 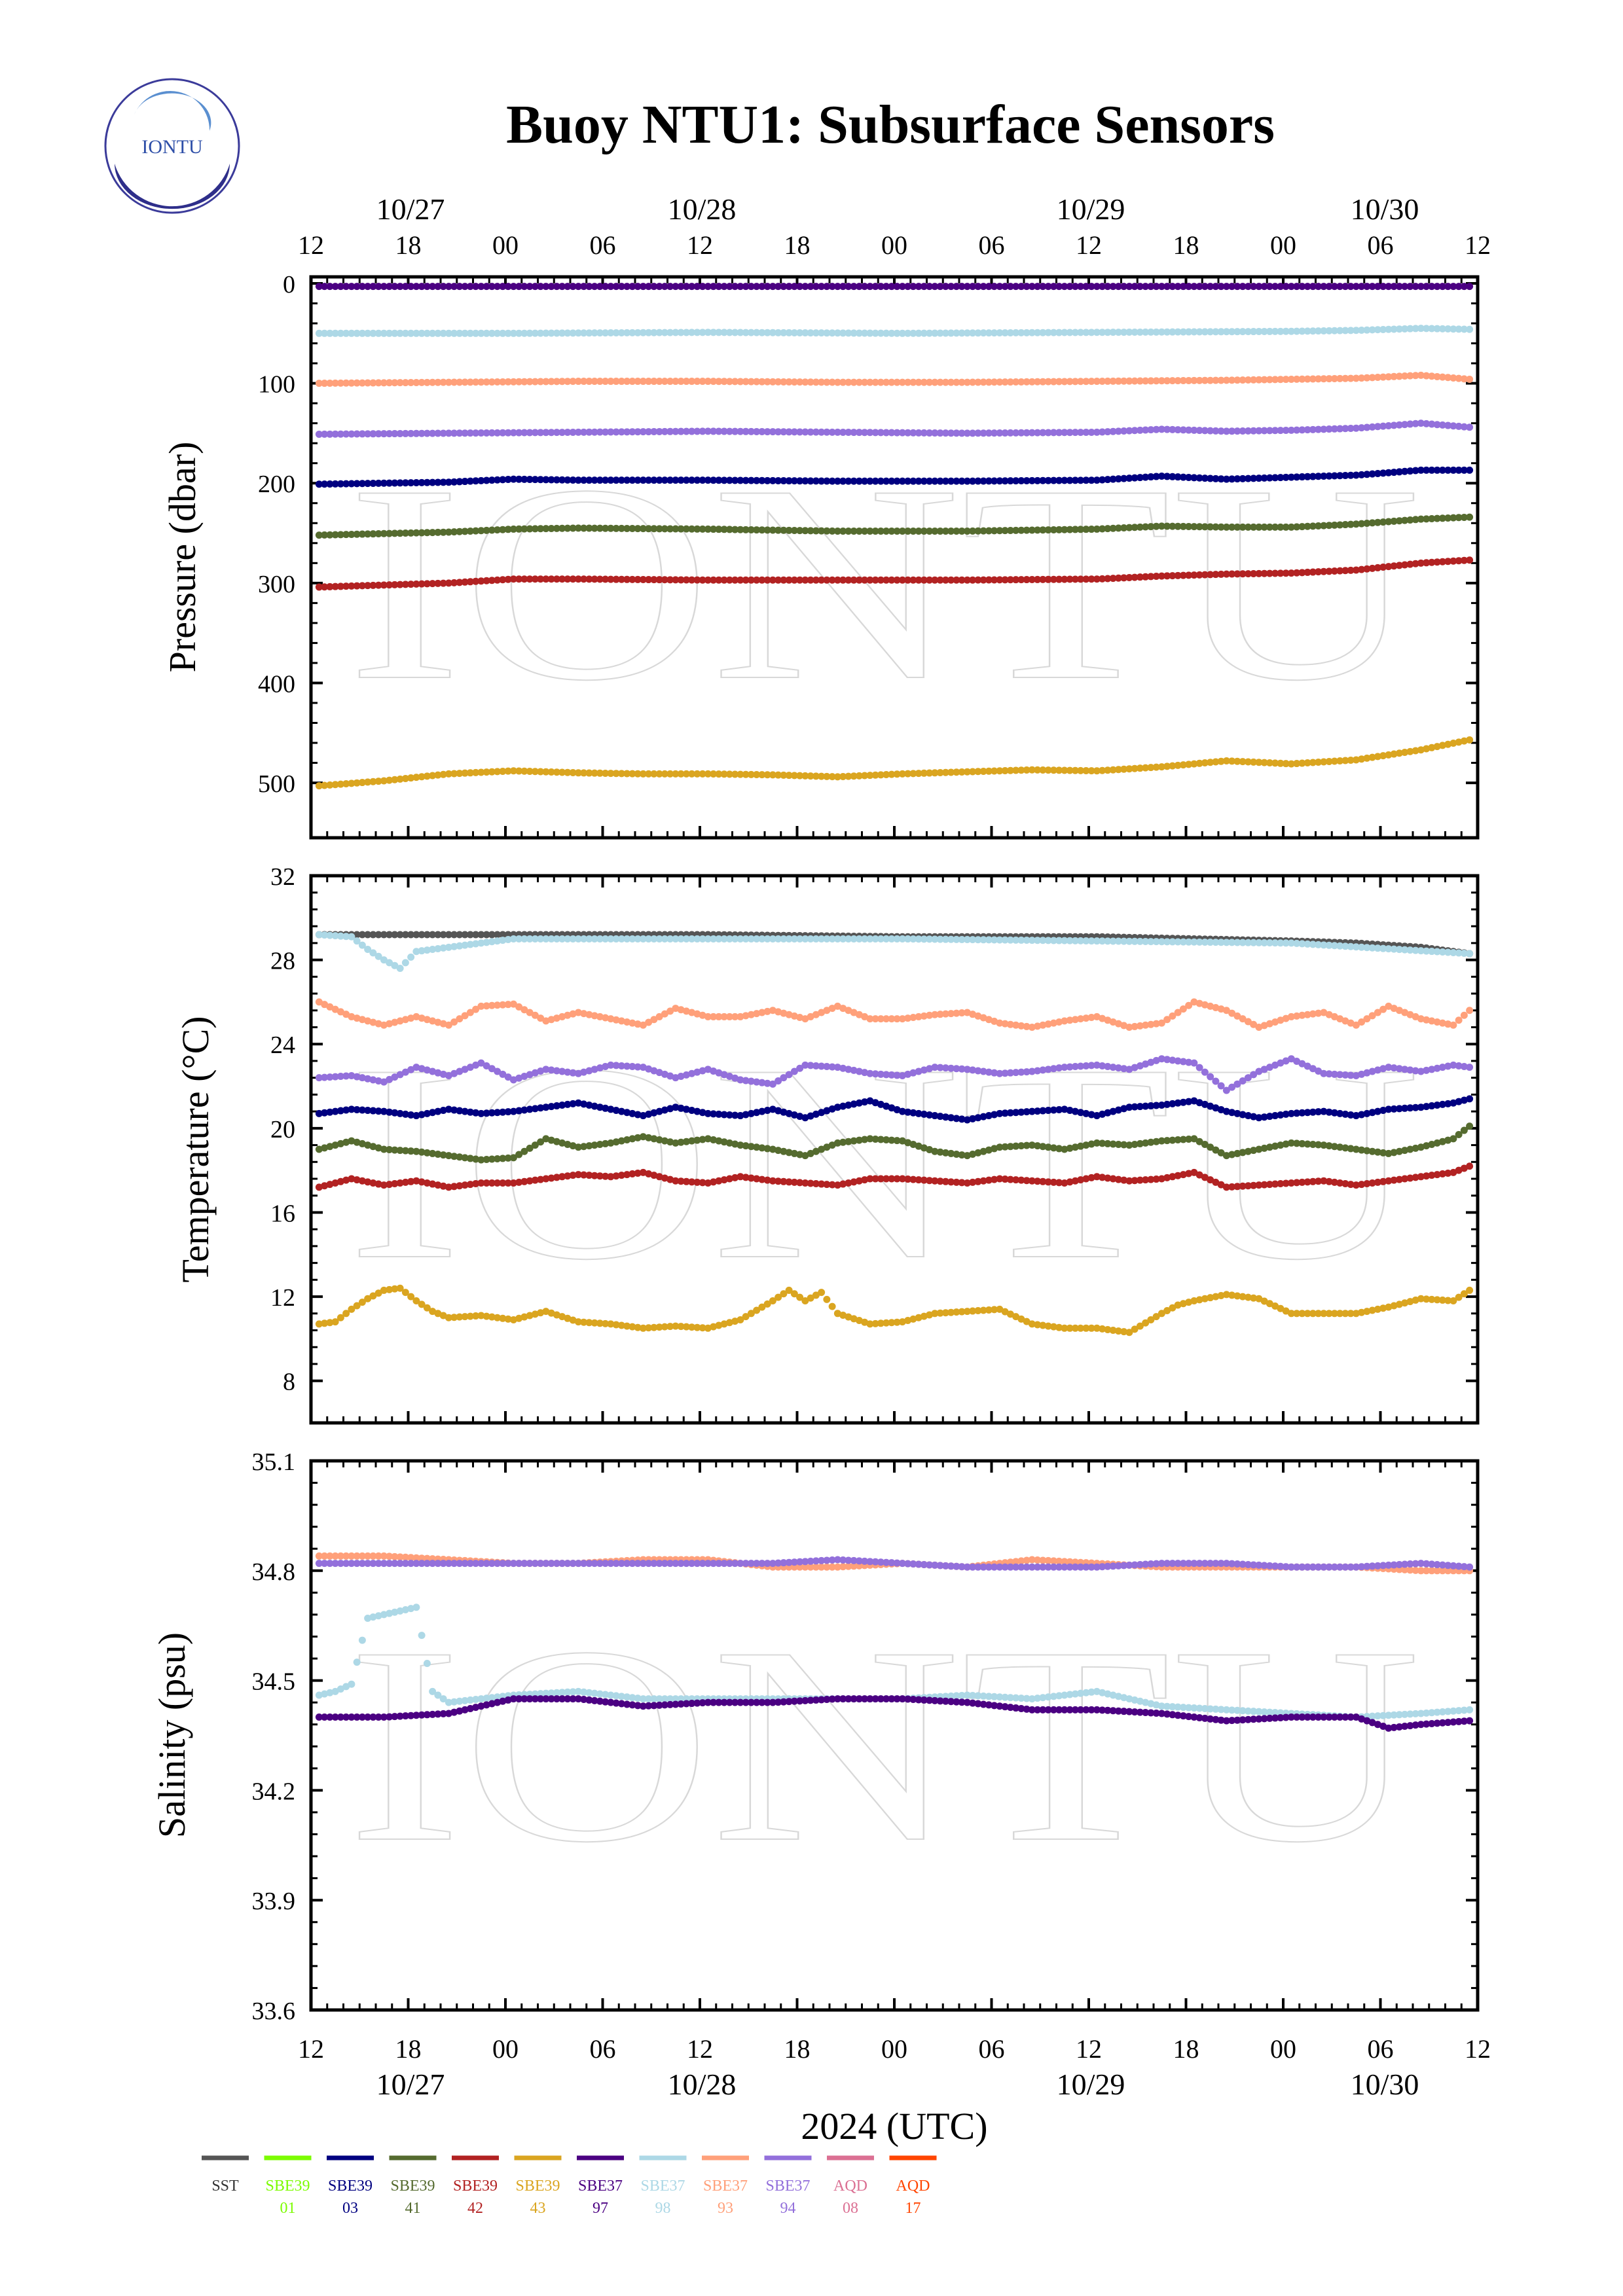 I want to click on bottom-hour-label: 06, so click(x=992, y=2049).